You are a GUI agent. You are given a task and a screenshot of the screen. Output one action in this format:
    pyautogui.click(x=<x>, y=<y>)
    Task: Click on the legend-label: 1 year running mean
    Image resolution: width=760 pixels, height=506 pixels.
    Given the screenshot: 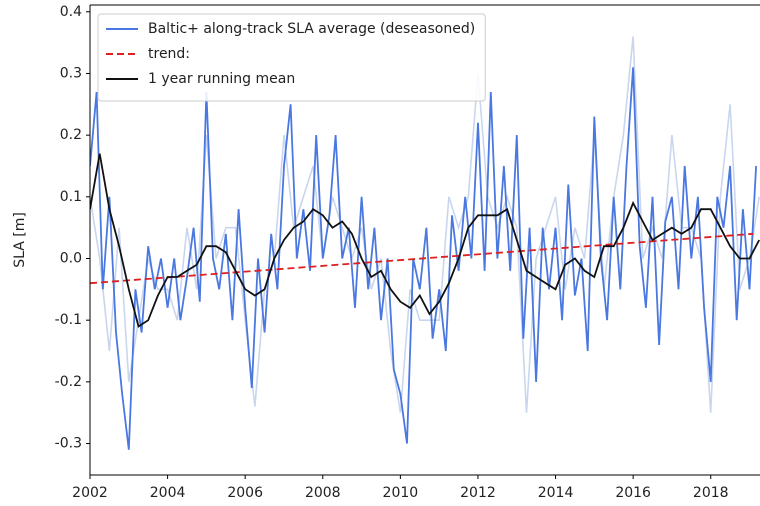 What is the action you would take?
    pyautogui.click(x=221, y=79)
    